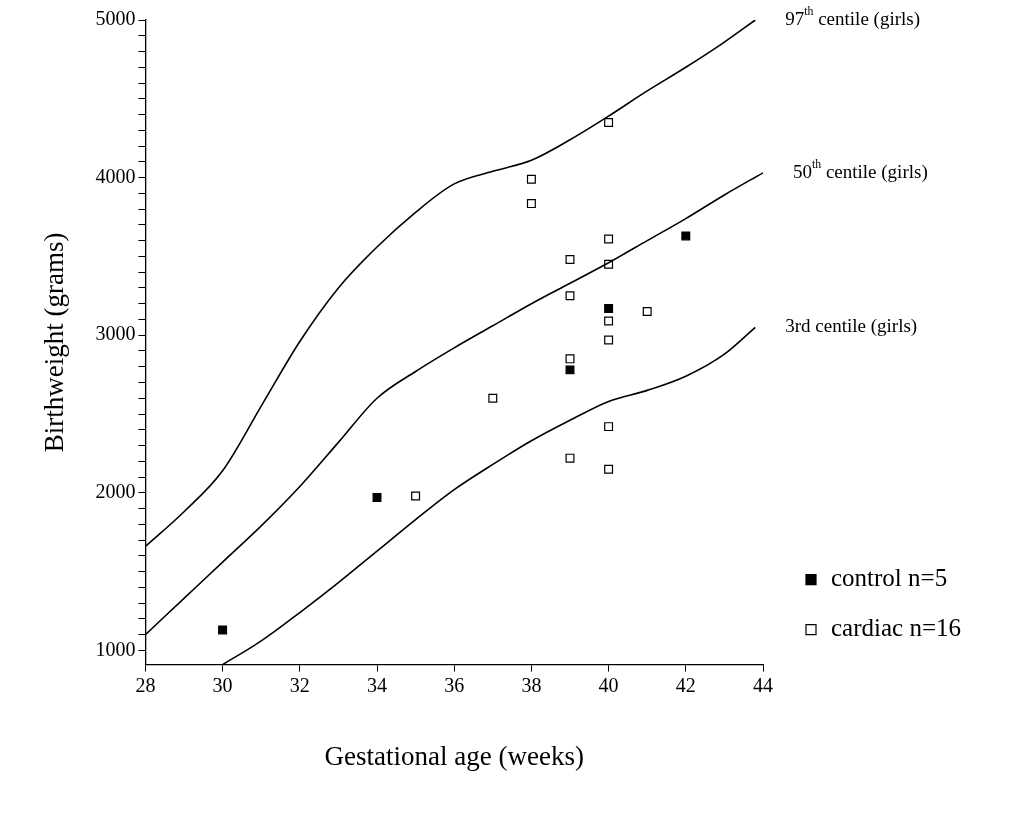  I want to click on x-axis-title: Gestational age (weeks), so click(454, 755).